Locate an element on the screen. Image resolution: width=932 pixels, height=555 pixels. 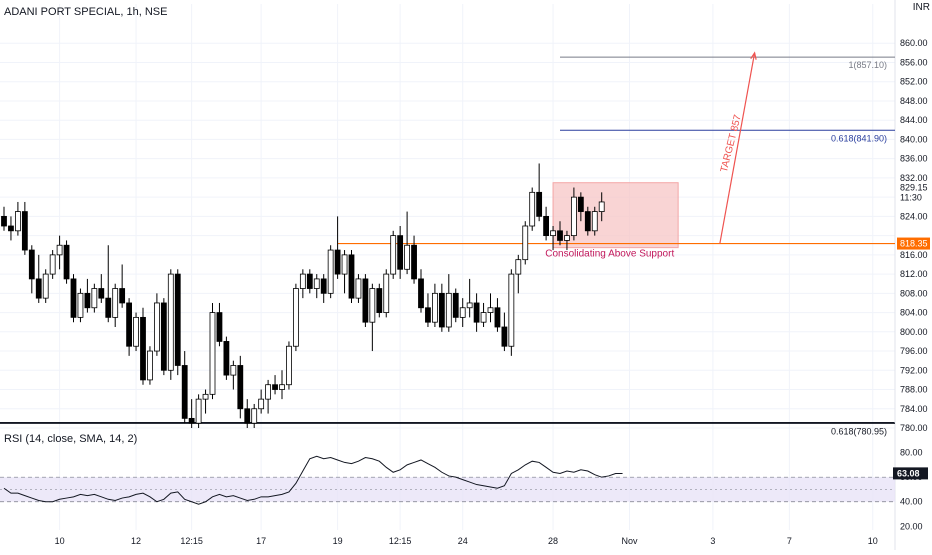
currency-label: INR is located at coordinates (921, 7).